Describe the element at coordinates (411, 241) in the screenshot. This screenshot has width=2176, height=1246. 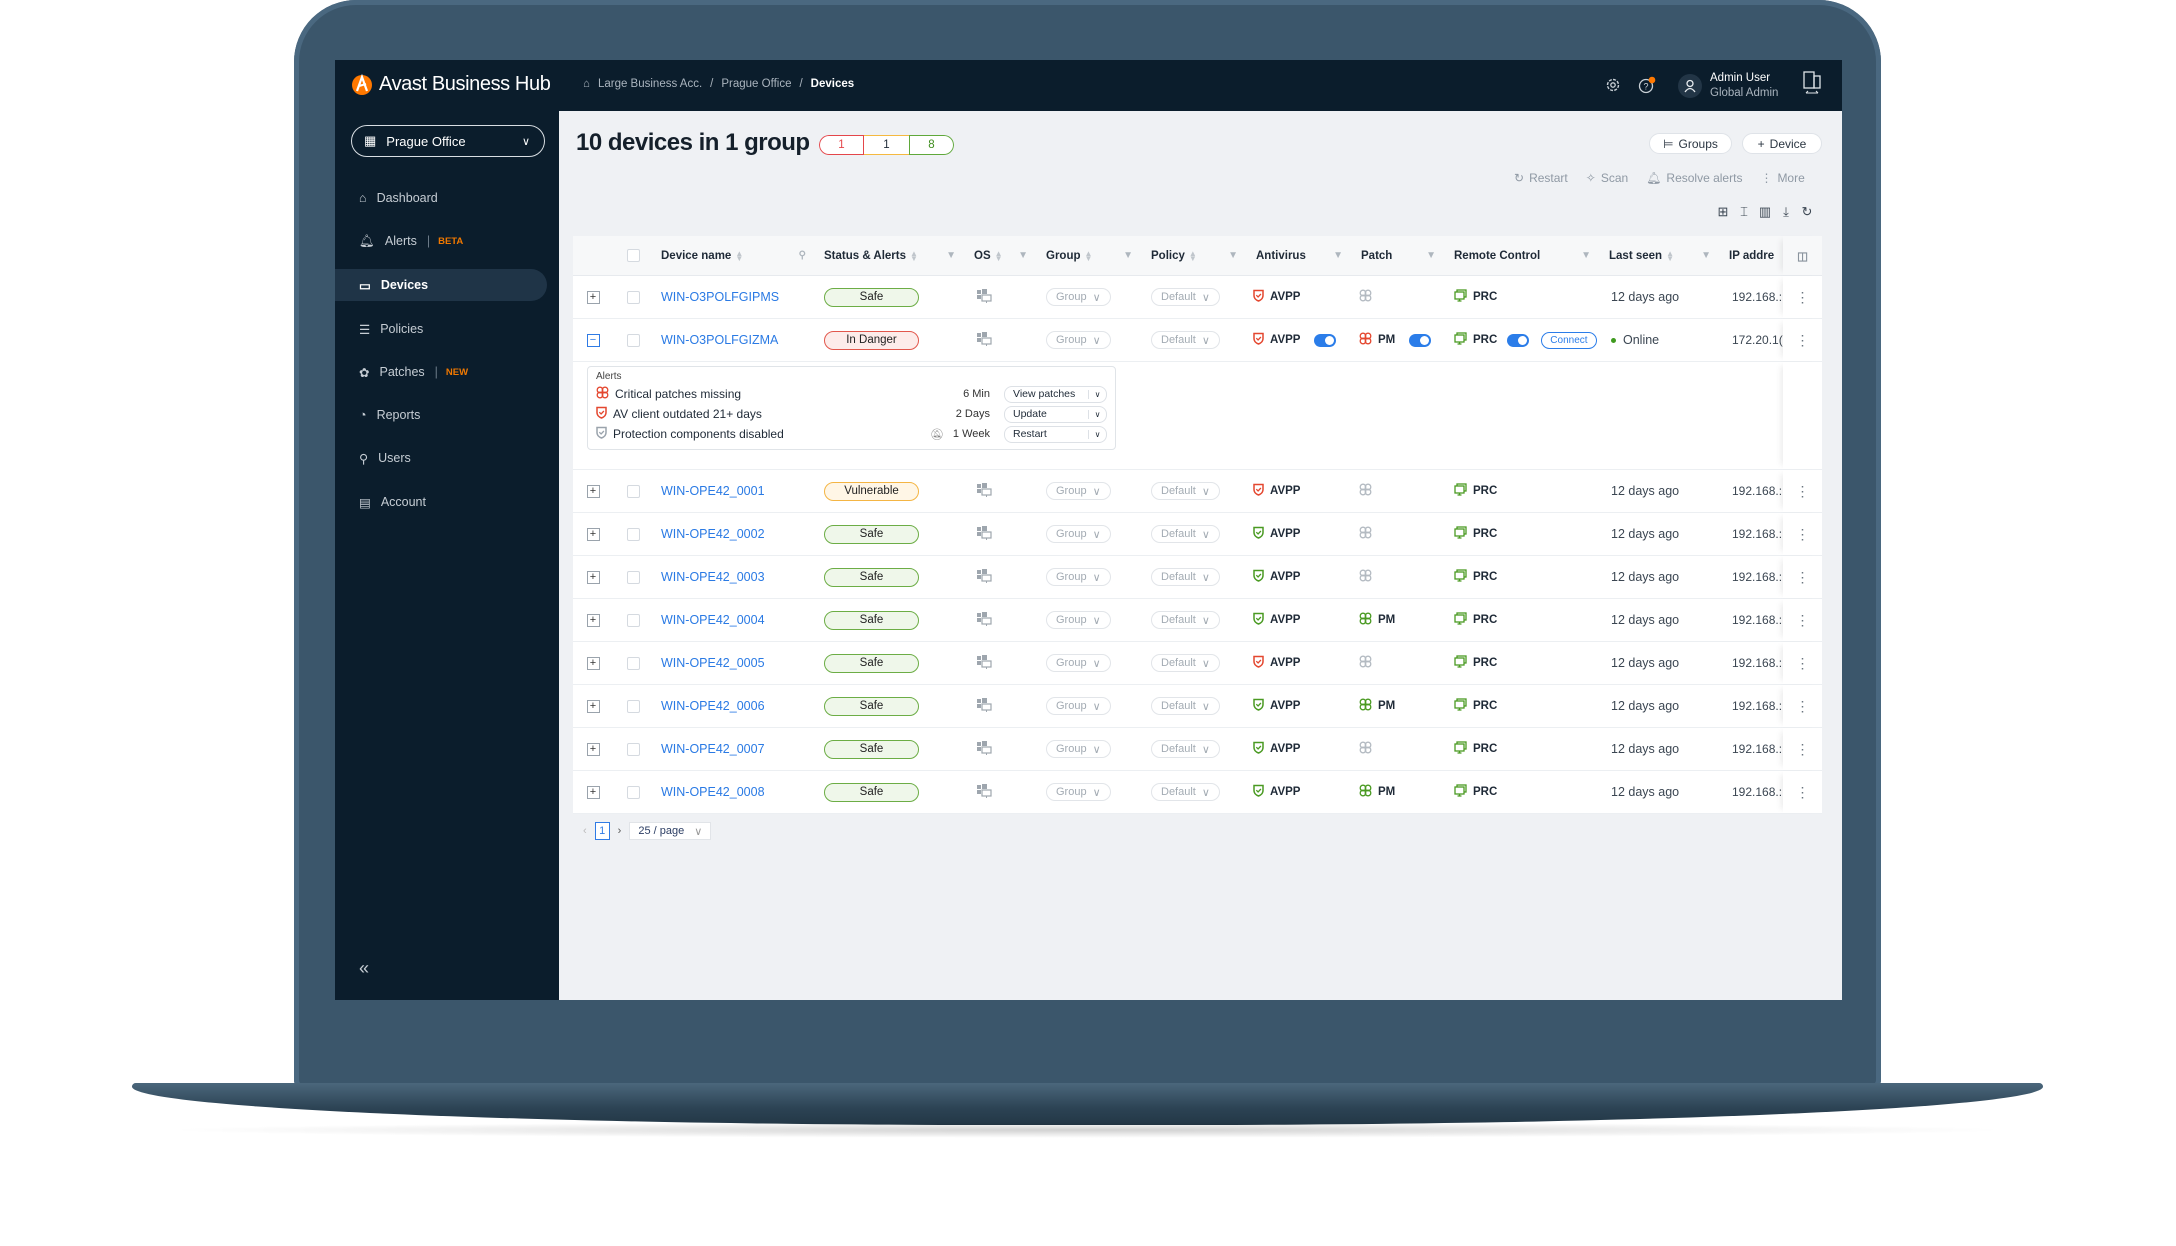
I see `sidebar-item-alerts: 🔔︎ Alerts | BETA` at that location.